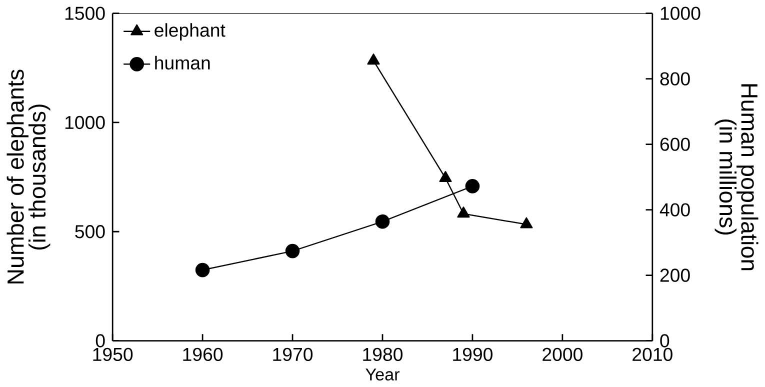 The height and width of the screenshot is (387, 765). I want to click on x-tick-label: 1950, so click(113, 354).